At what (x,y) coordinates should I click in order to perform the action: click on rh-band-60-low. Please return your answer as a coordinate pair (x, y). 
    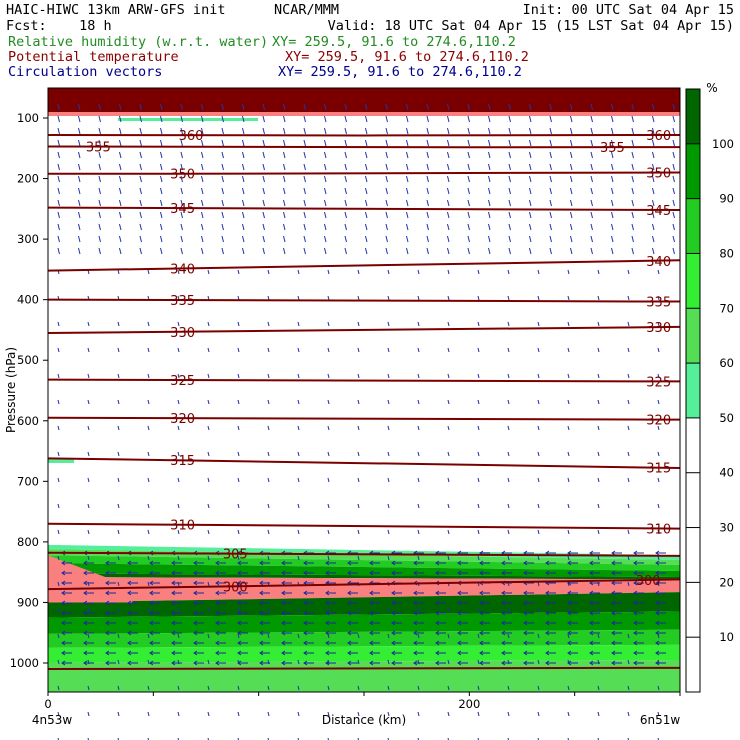
    Looking at the image, I should click on (364, 676).